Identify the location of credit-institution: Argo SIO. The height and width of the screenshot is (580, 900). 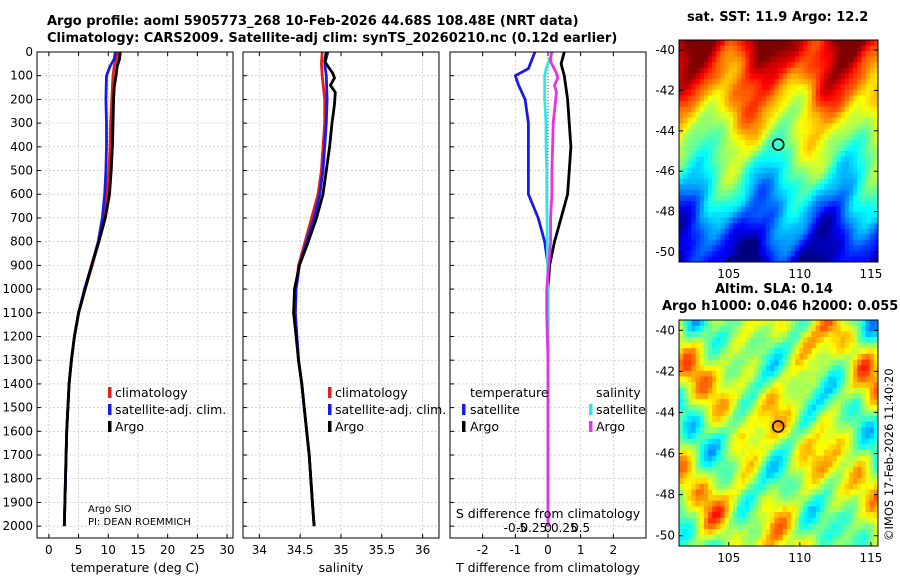
(110, 509).